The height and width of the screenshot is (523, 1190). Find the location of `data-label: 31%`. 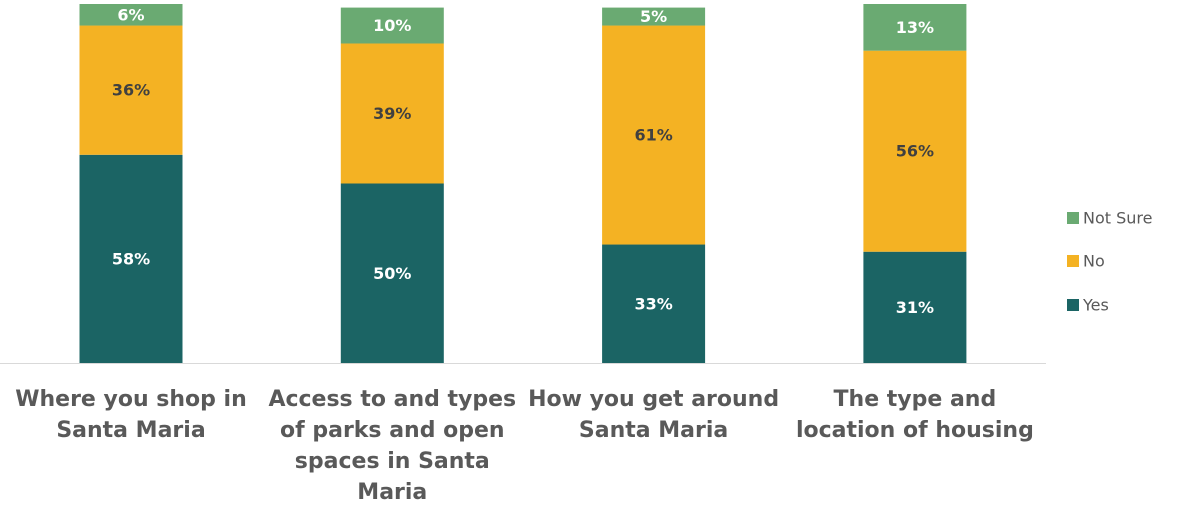

data-label: 31% is located at coordinates (915, 307).